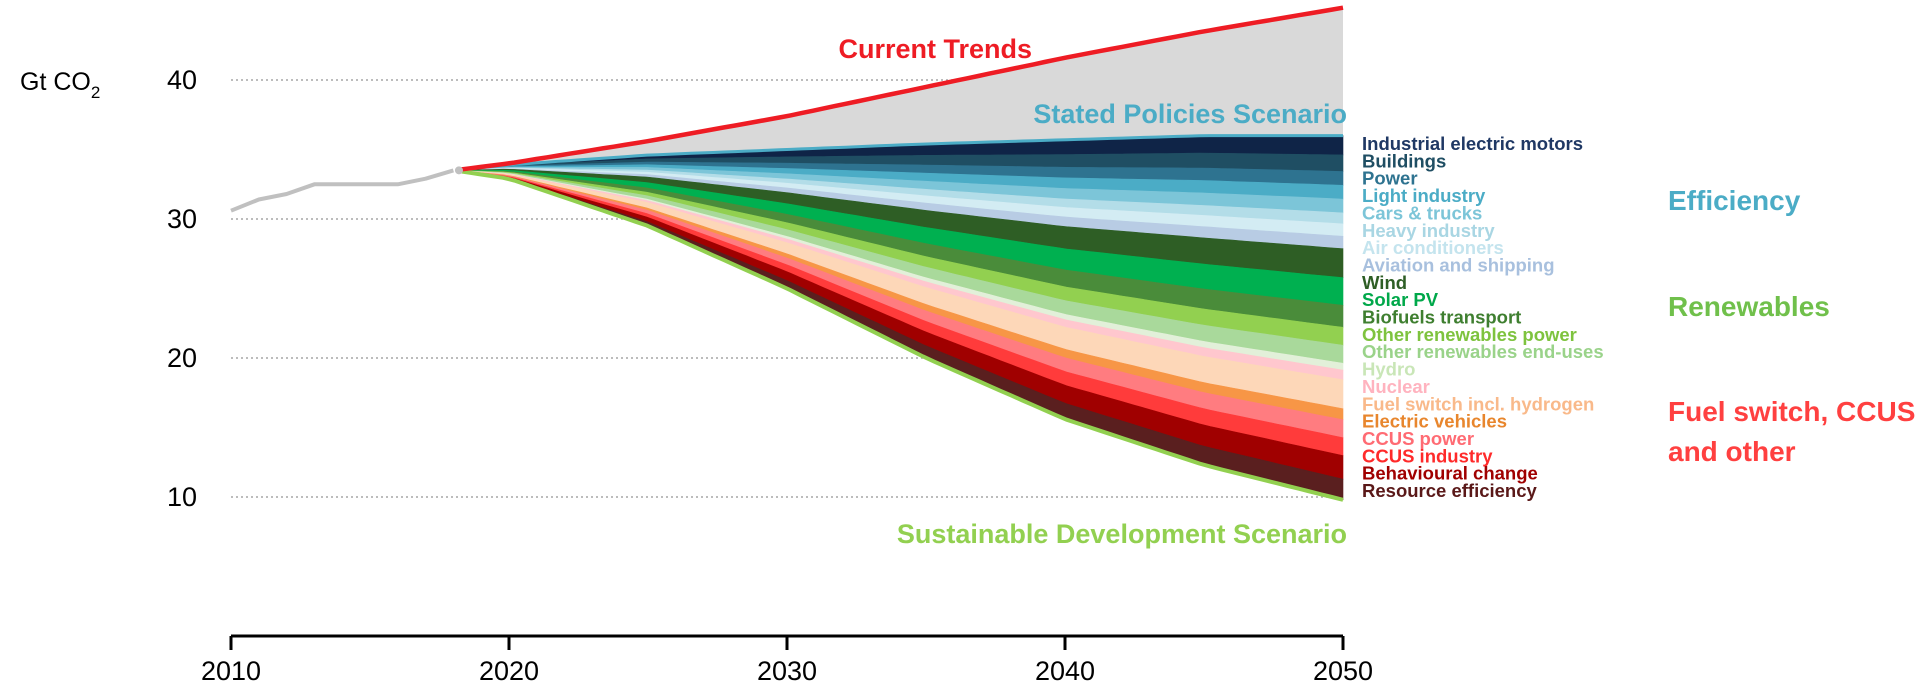  I want to click on group-label-fuel-switch-line2: and other, so click(1732, 451).